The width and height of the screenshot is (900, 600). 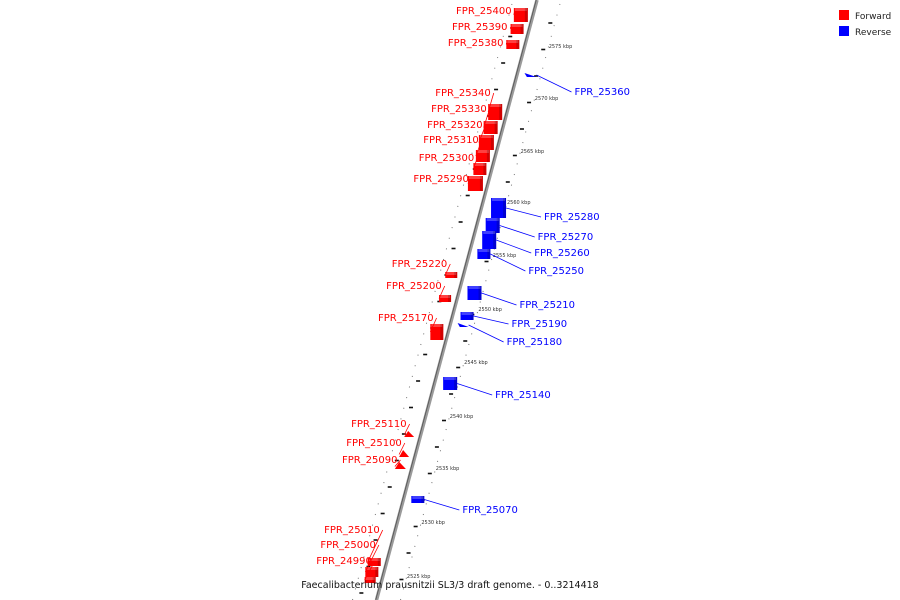 What do you see at coordinates (844, 15) in the screenshot?
I see `legend-swatch-forward` at bounding box center [844, 15].